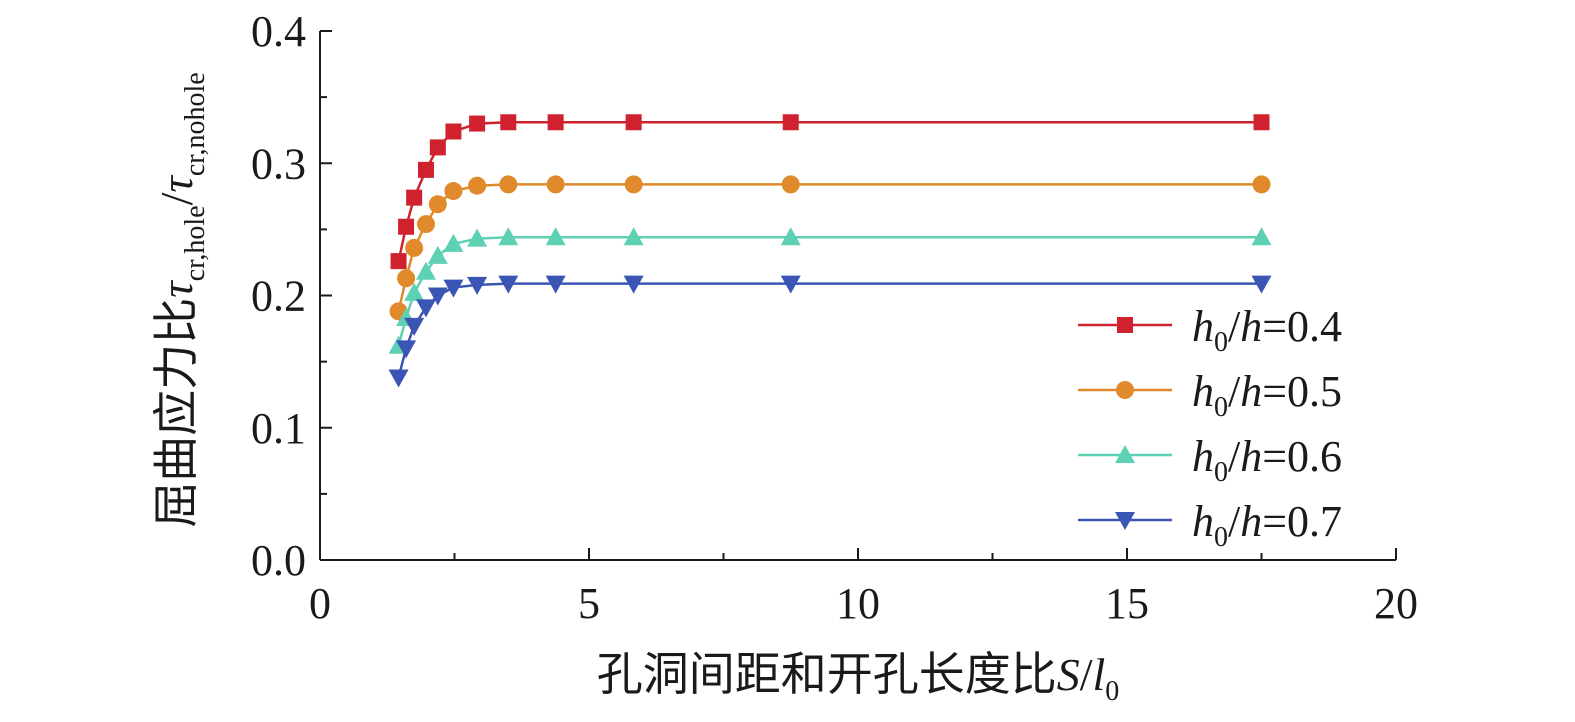  What do you see at coordinates (176, 198) in the screenshot?
I see `y-axis-title-slash: /` at bounding box center [176, 198].